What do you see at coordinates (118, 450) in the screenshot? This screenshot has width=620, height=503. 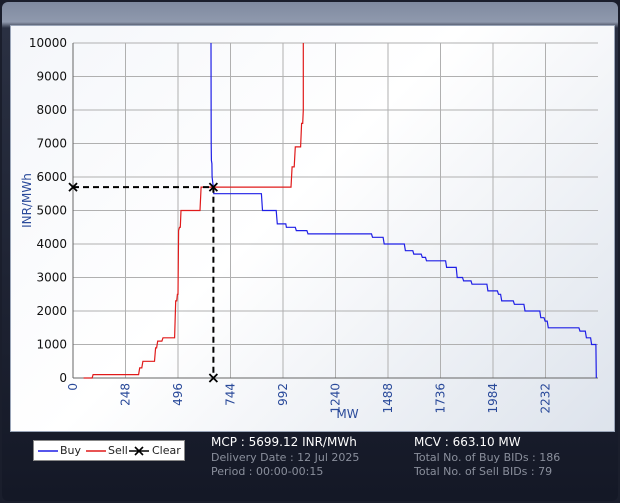 I see `legend-label-sell: Sell` at bounding box center [118, 450].